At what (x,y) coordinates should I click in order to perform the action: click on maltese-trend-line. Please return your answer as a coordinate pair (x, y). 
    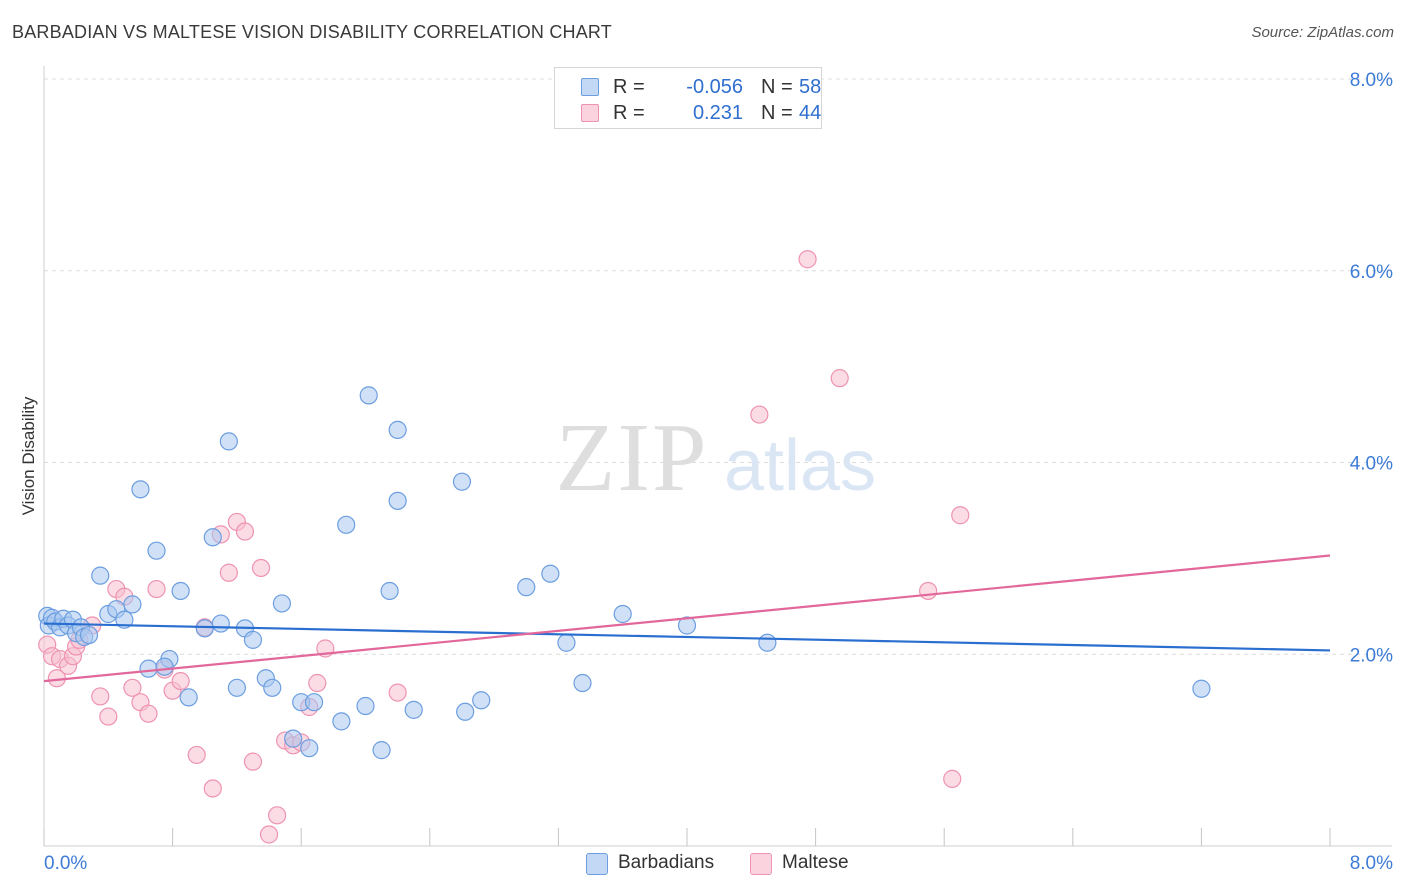
    Looking at the image, I should click on (687, 618).